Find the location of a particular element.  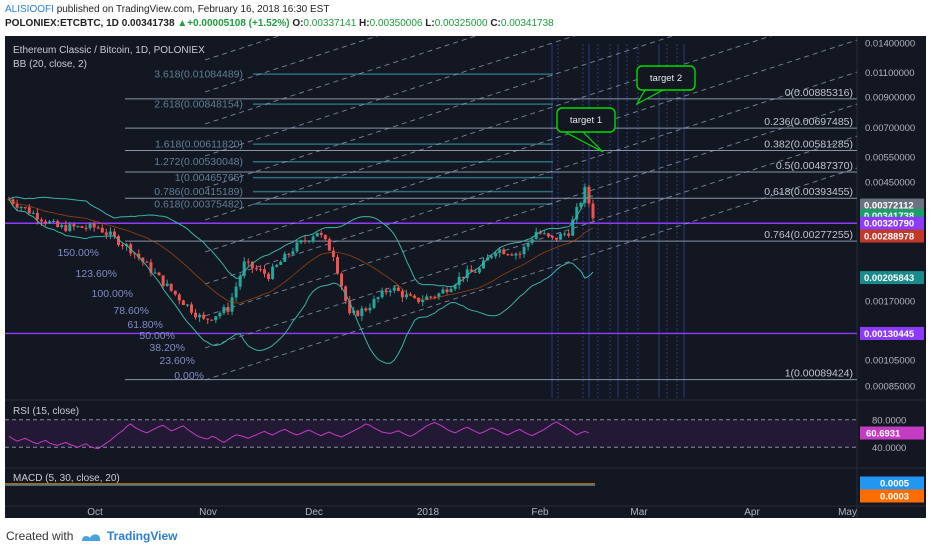

fib-retracement-label: 1(0.00089424) is located at coordinates (819, 374).